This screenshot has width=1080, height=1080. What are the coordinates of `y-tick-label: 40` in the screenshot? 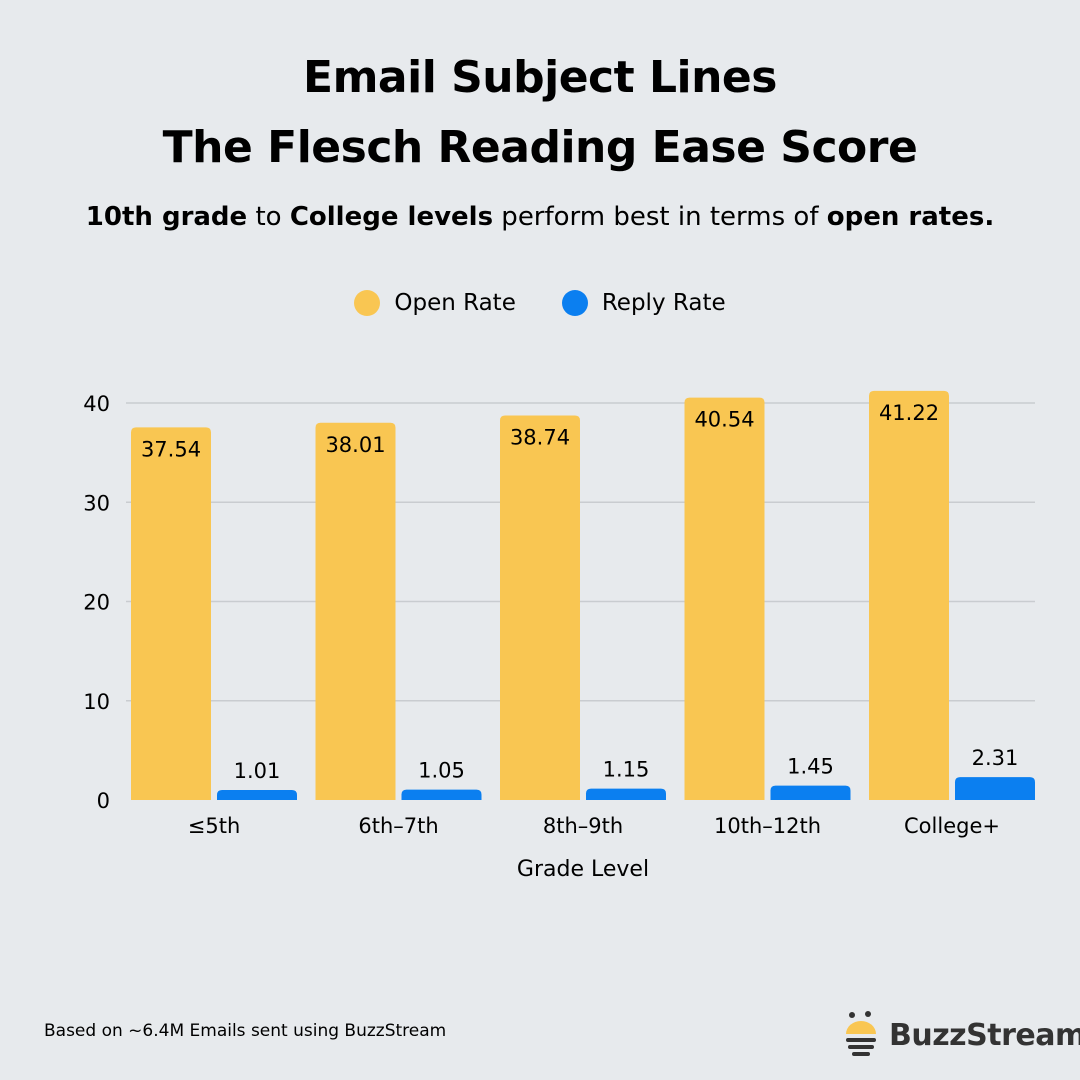 It's located at (96, 404).